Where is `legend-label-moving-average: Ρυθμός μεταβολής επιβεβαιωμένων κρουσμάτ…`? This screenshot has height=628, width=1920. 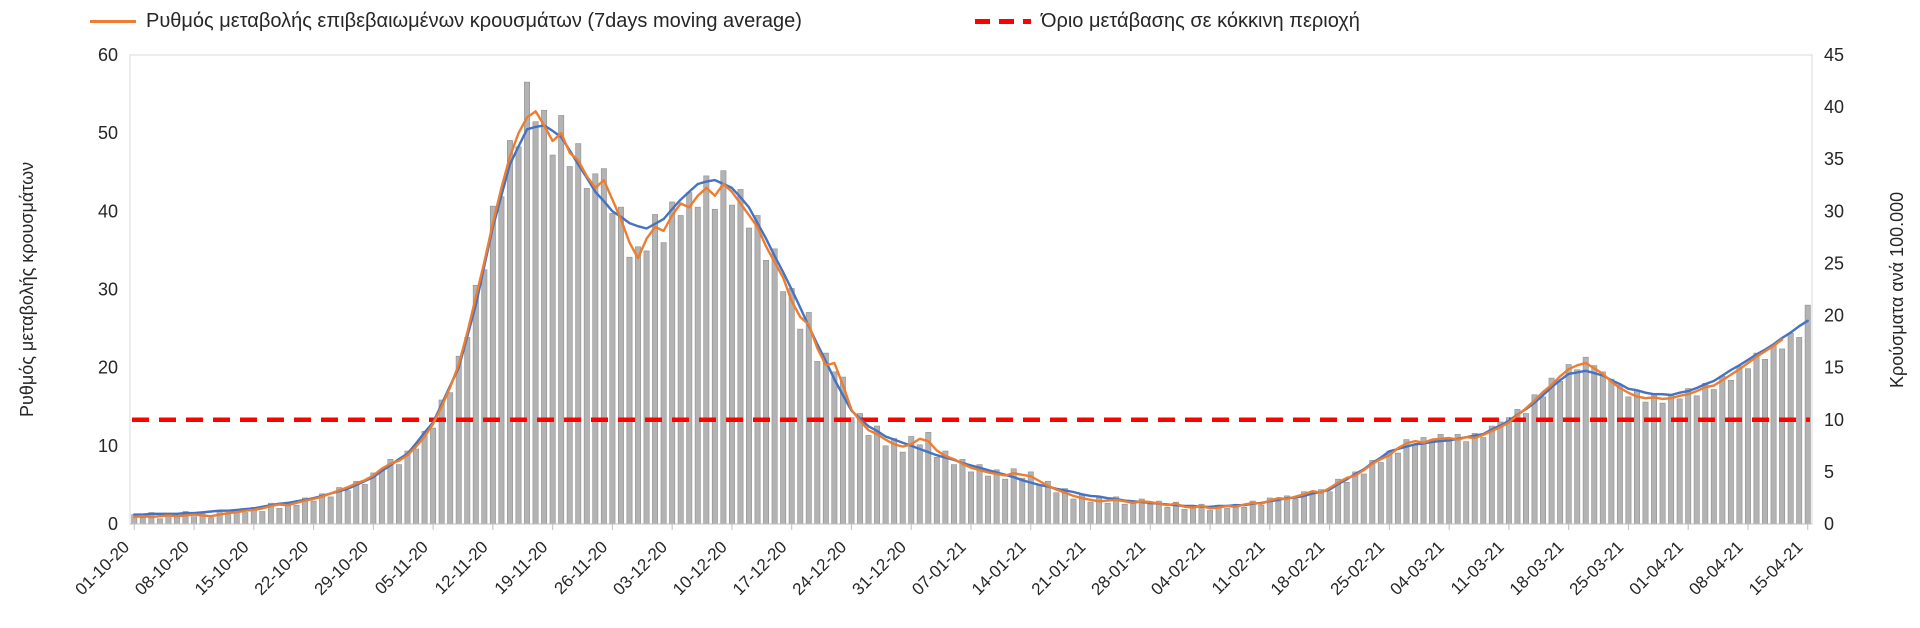 legend-label-moving-average: Ρυθμός μεταβολής επιβεβαιωμένων κρουσμάτ… is located at coordinates (474, 21).